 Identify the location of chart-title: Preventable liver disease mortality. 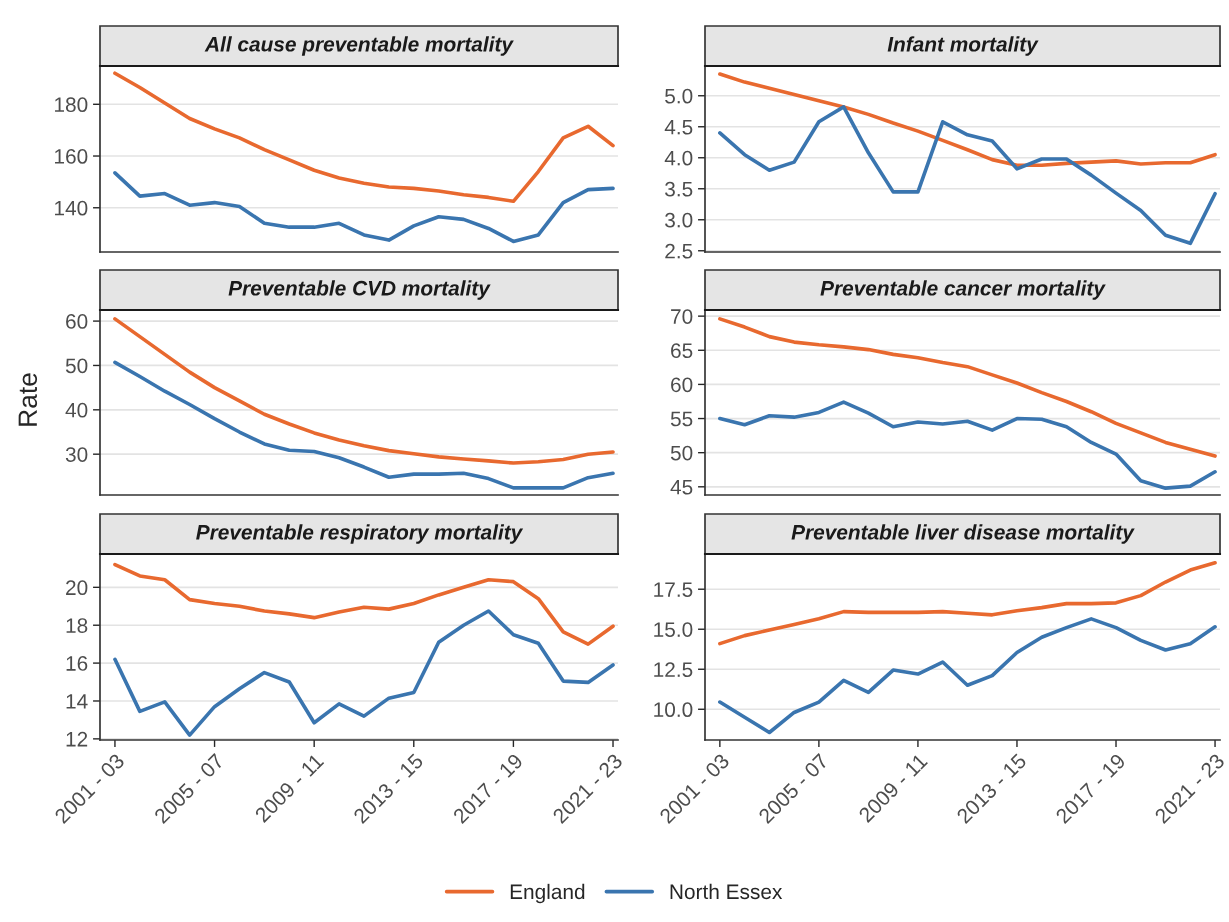
(963, 534).